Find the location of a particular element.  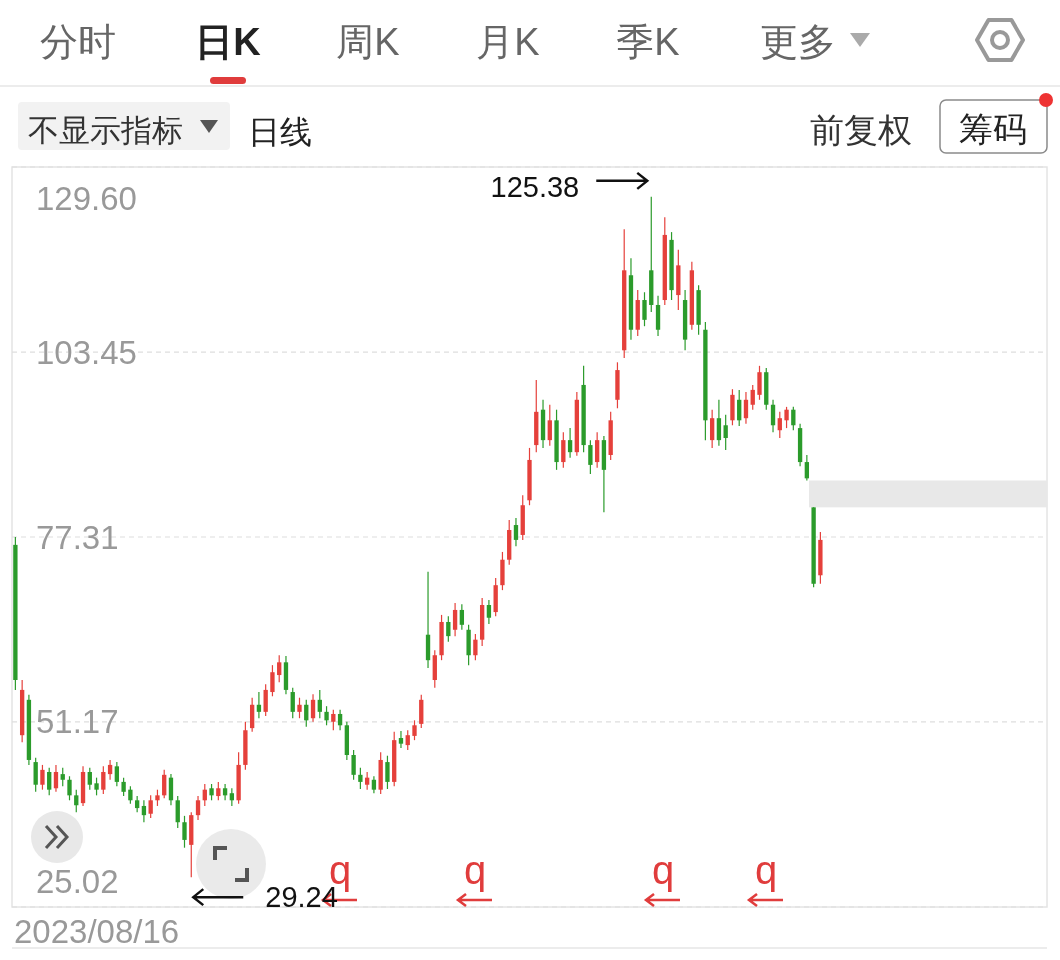

text: 更多 is located at coordinates (798, 42).